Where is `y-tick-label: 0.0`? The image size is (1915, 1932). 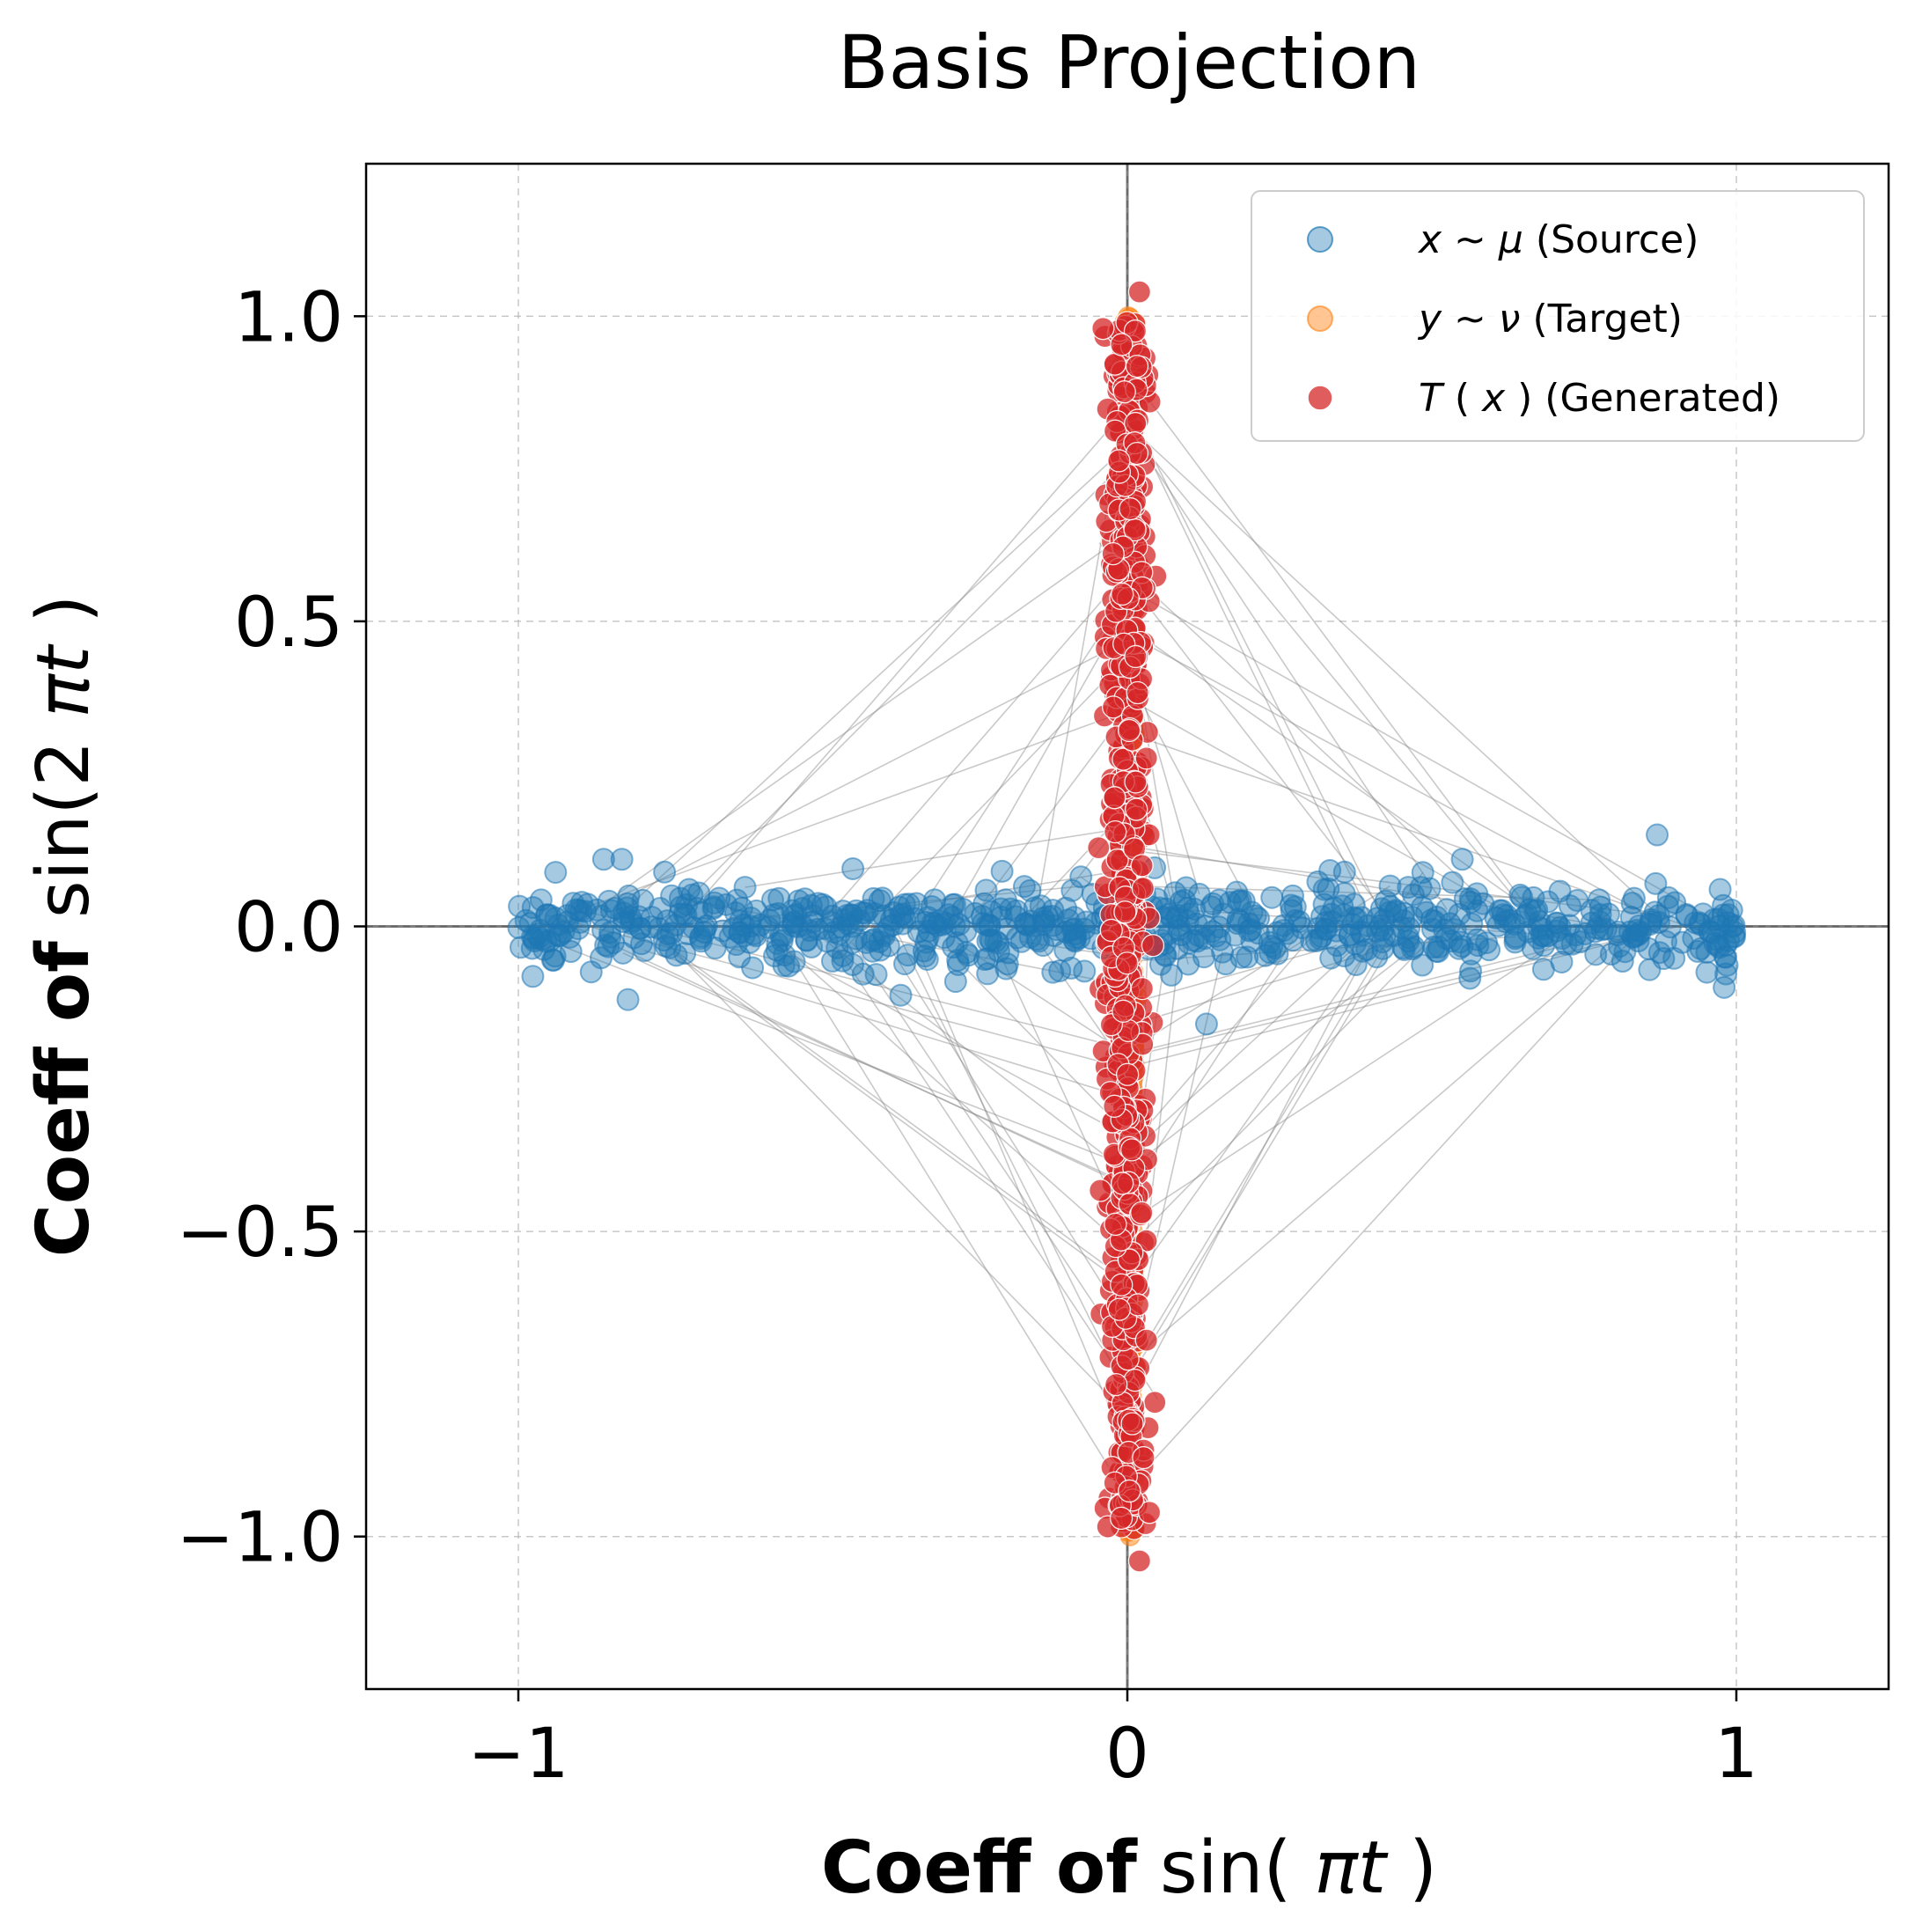 y-tick-label: 0.0 is located at coordinates (288, 928).